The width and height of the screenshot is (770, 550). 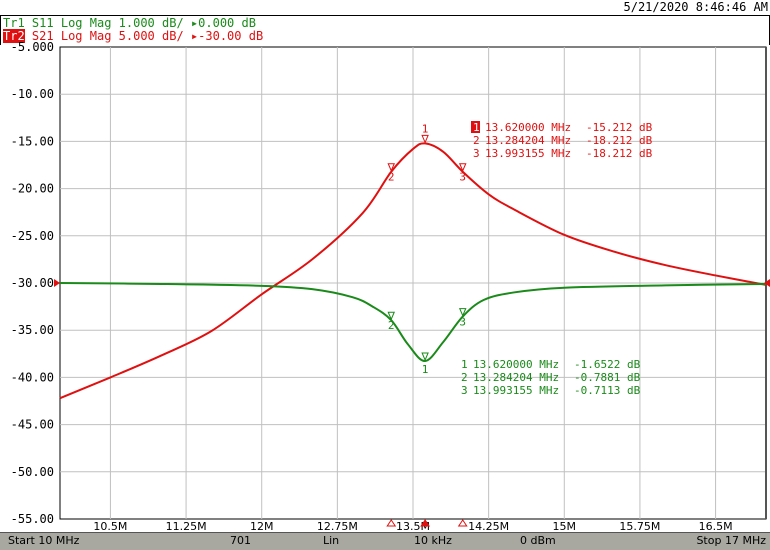 I want to click on trace2-format: Log Mag, so click(x=86, y=36).